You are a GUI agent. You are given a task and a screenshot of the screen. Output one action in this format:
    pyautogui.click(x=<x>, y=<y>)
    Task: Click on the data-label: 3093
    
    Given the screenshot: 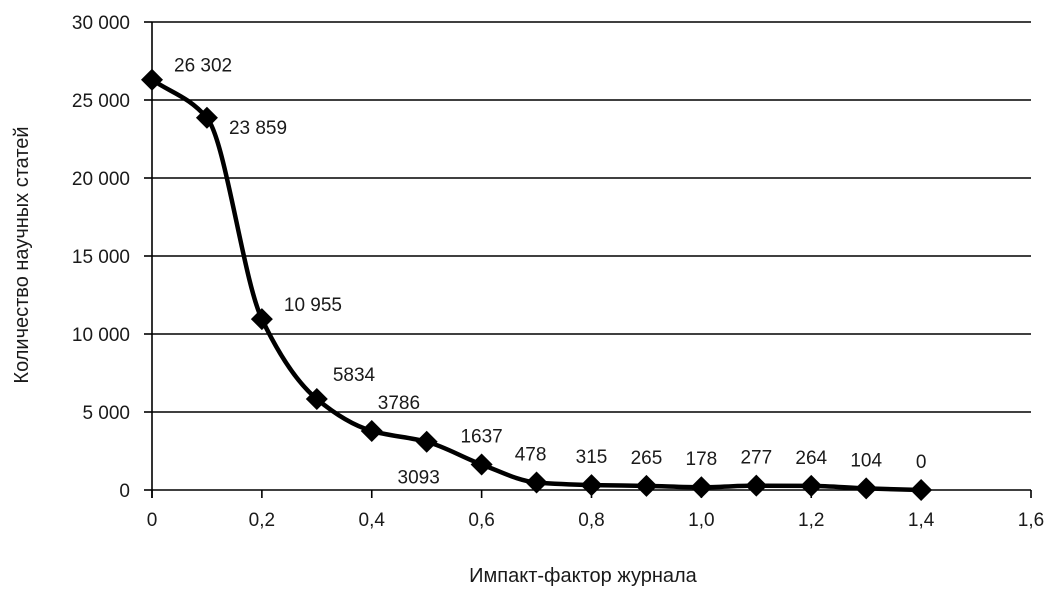 What is the action you would take?
    pyautogui.click(x=419, y=478)
    